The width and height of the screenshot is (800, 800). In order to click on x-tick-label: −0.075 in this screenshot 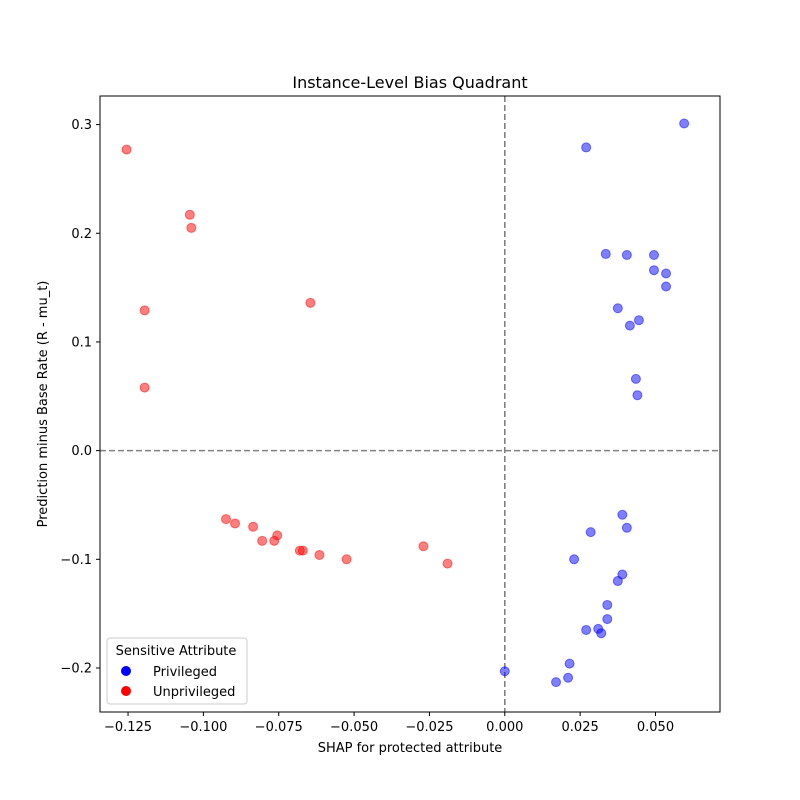, I will do `click(279, 727)`.